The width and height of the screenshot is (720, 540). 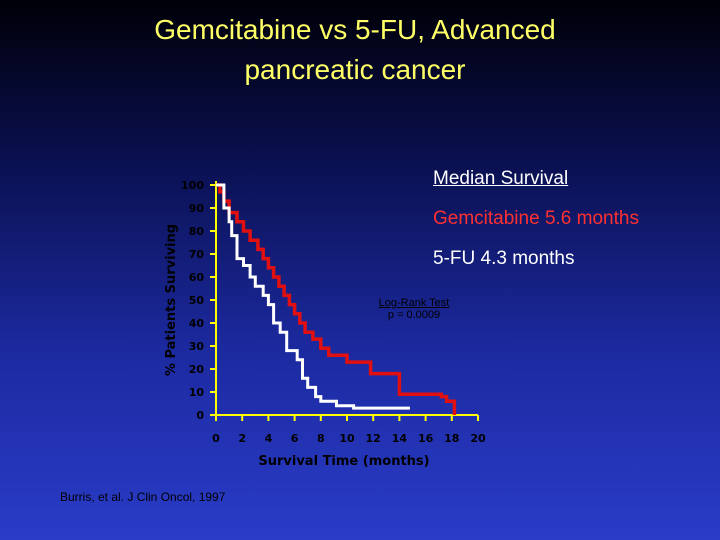 What do you see at coordinates (197, 300) in the screenshot?
I see `y-tick-label: 50` at bounding box center [197, 300].